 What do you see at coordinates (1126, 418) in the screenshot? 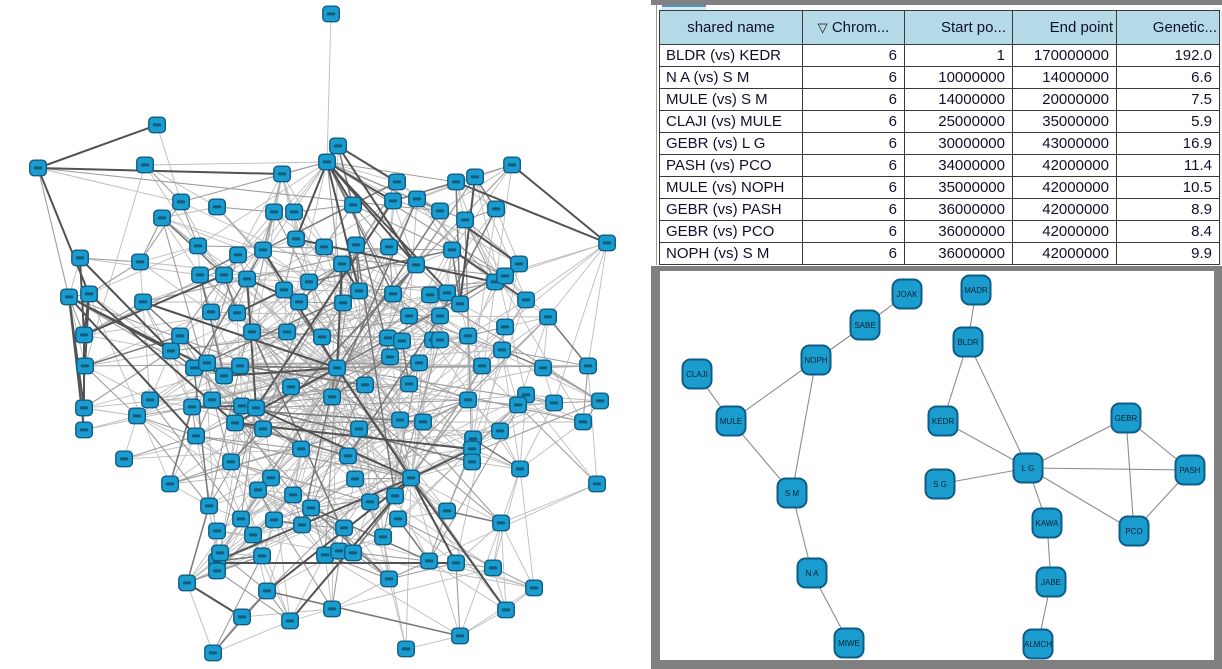
I see `svg-text: GEBR` at bounding box center [1126, 418].